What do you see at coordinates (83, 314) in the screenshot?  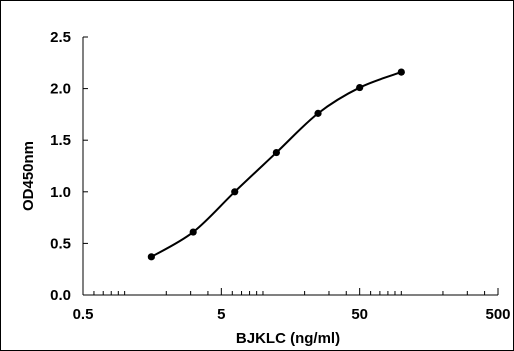 I see `x-tick-label: 0.5` at bounding box center [83, 314].